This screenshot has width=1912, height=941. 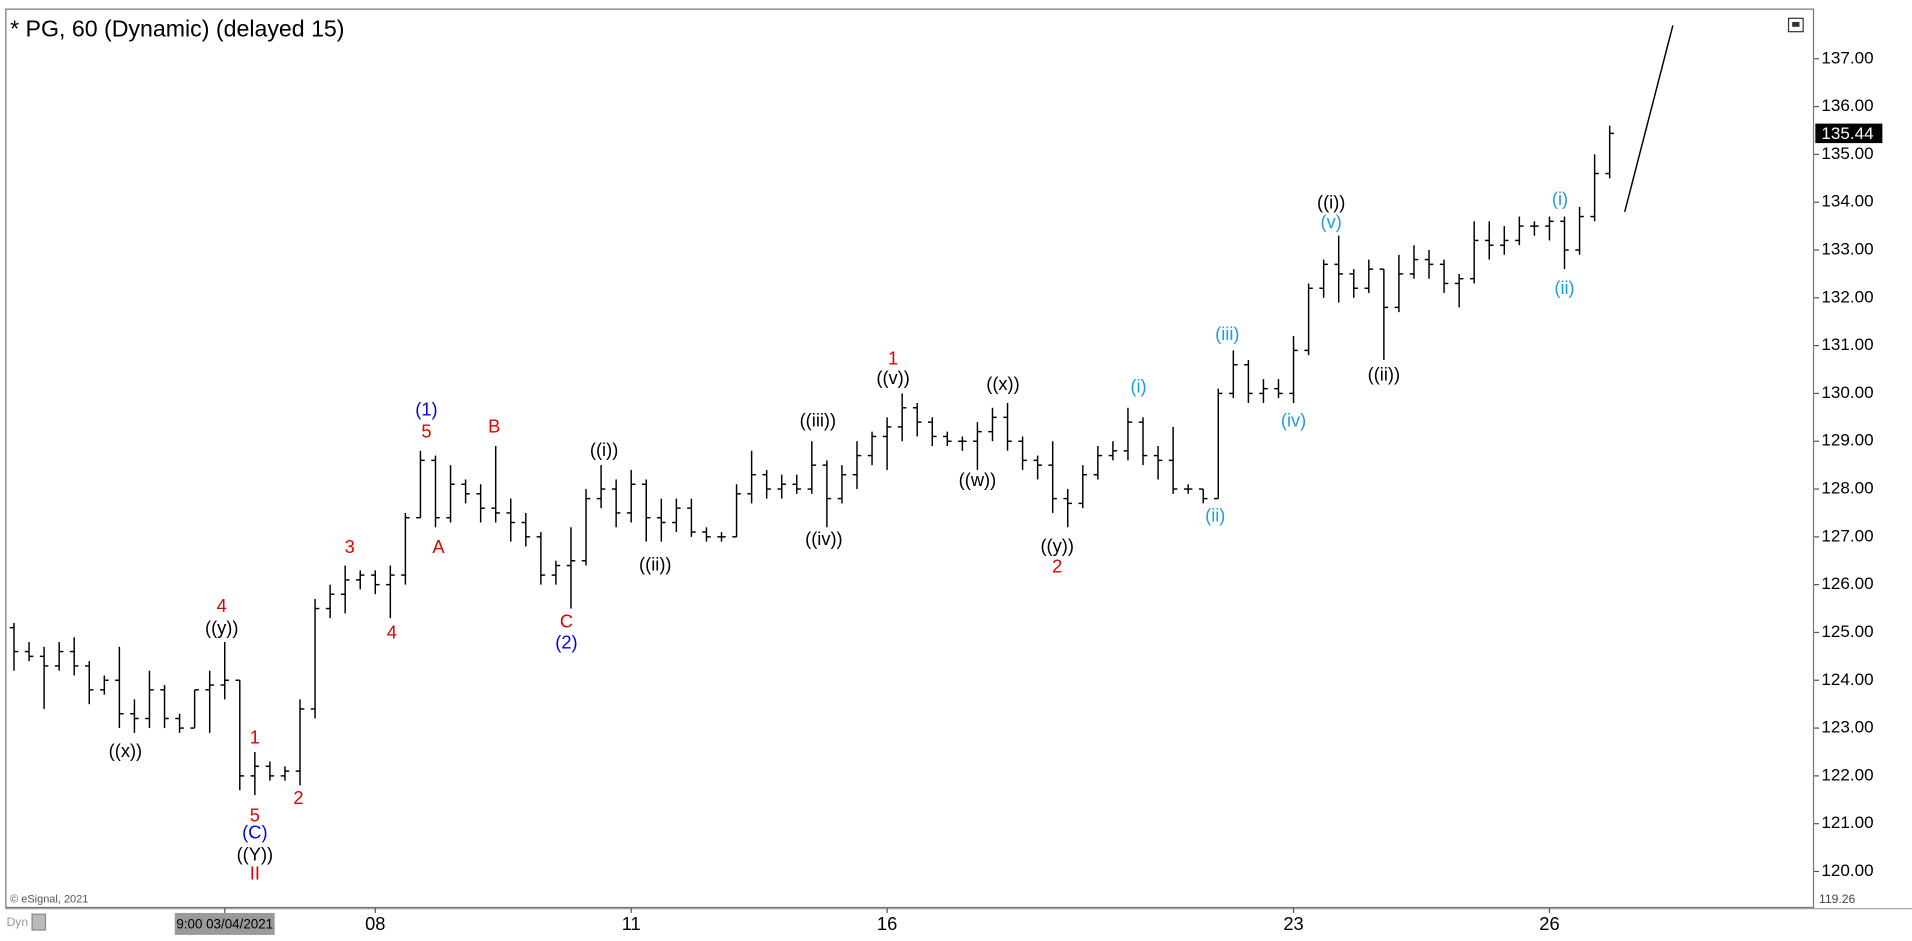 What do you see at coordinates (1847, 105) in the screenshot?
I see `y-tick-label: 136.00` at bounding box center [1847, 105].